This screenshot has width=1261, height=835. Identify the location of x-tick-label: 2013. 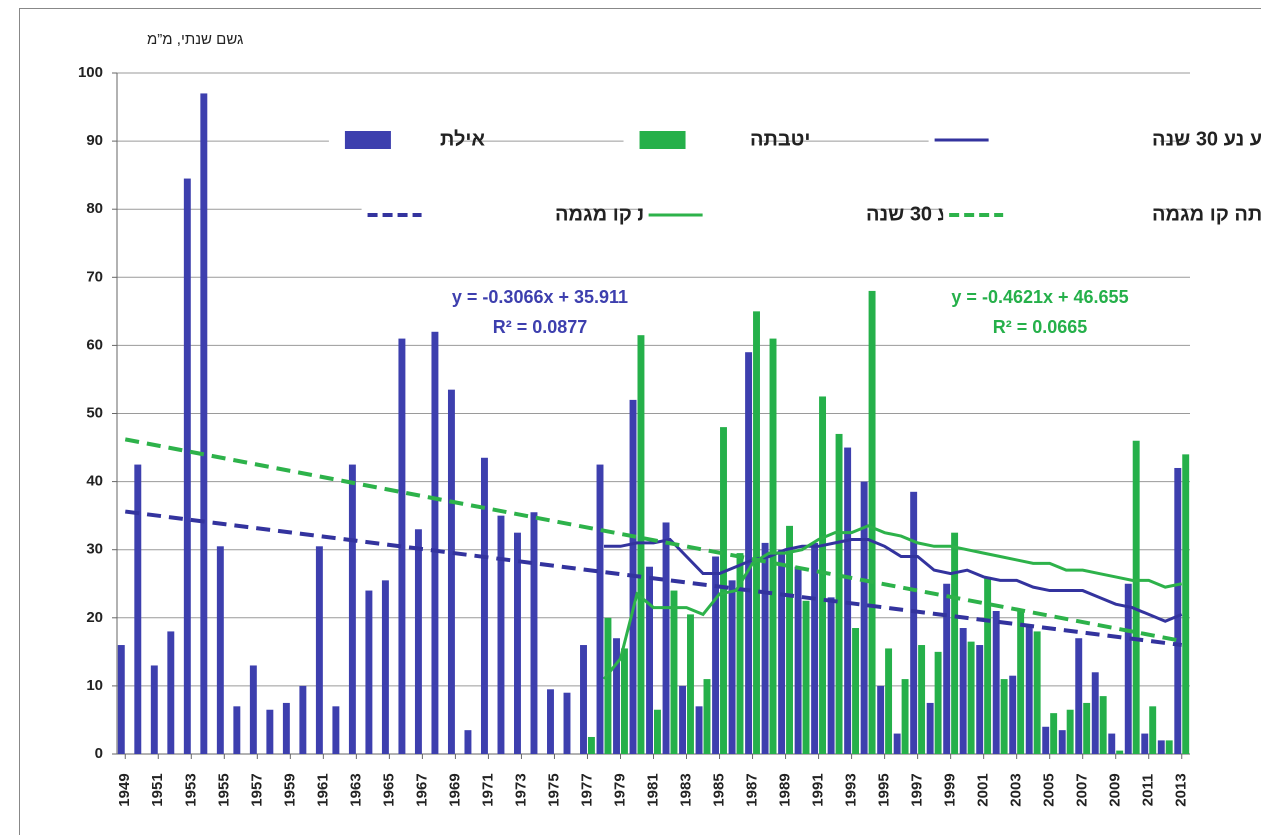
(1181, 789).